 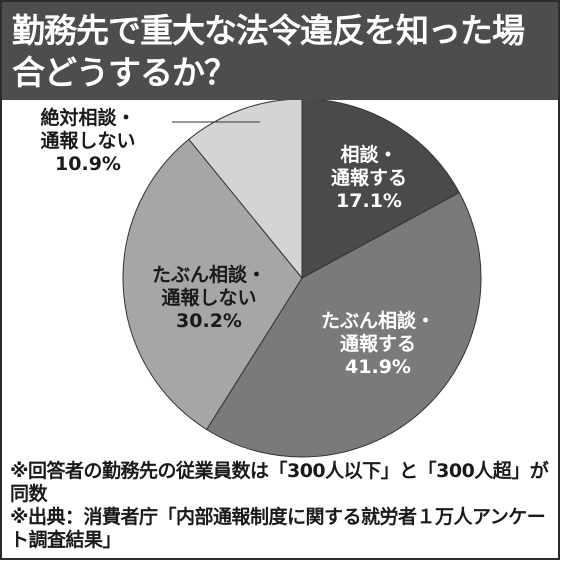 I want to click on slice-name-1-0: たぶん相談・, so click(x=378, y=320).